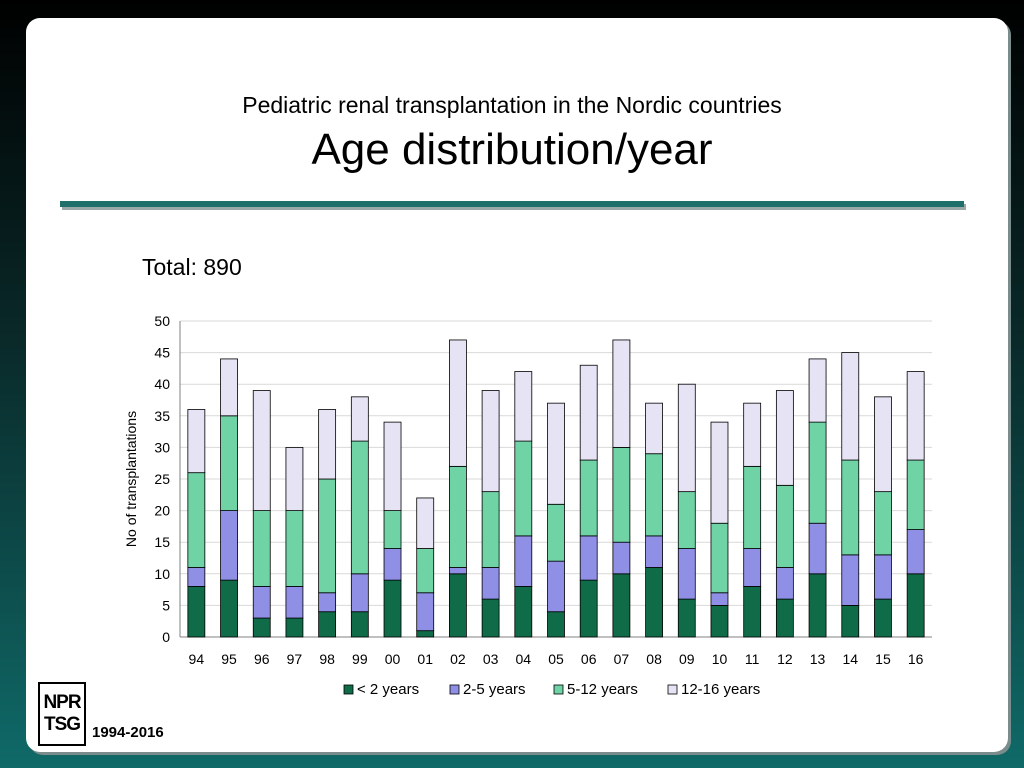 This screenshot has width=1024, height=768. Describe the element at coordinates (360, 659) in the screenshot. I see `x-tick-label: 99` at that location.